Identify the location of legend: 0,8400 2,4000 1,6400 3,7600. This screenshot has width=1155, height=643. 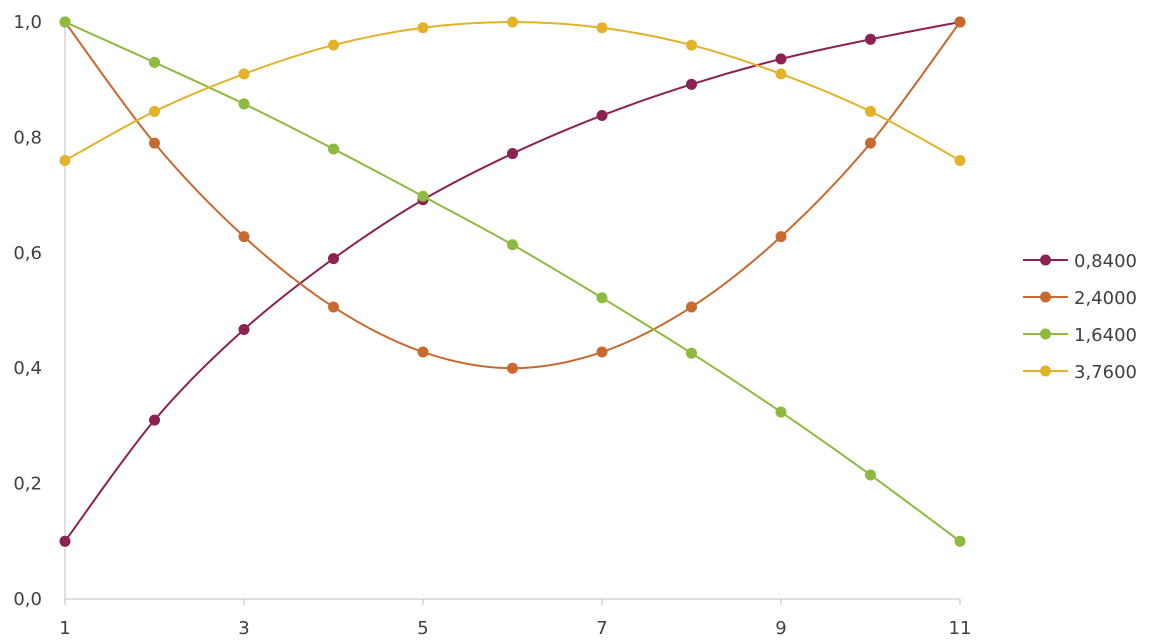
(1080, 317).